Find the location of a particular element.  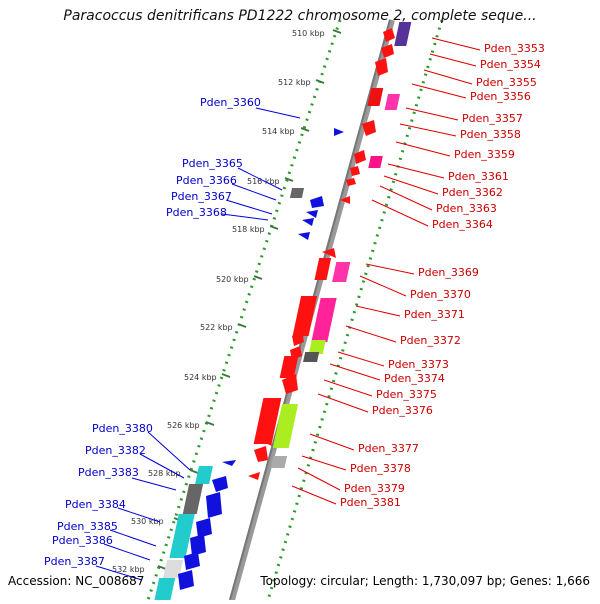

gene-label: Pden_3371 is located at coordinates (434, 314).